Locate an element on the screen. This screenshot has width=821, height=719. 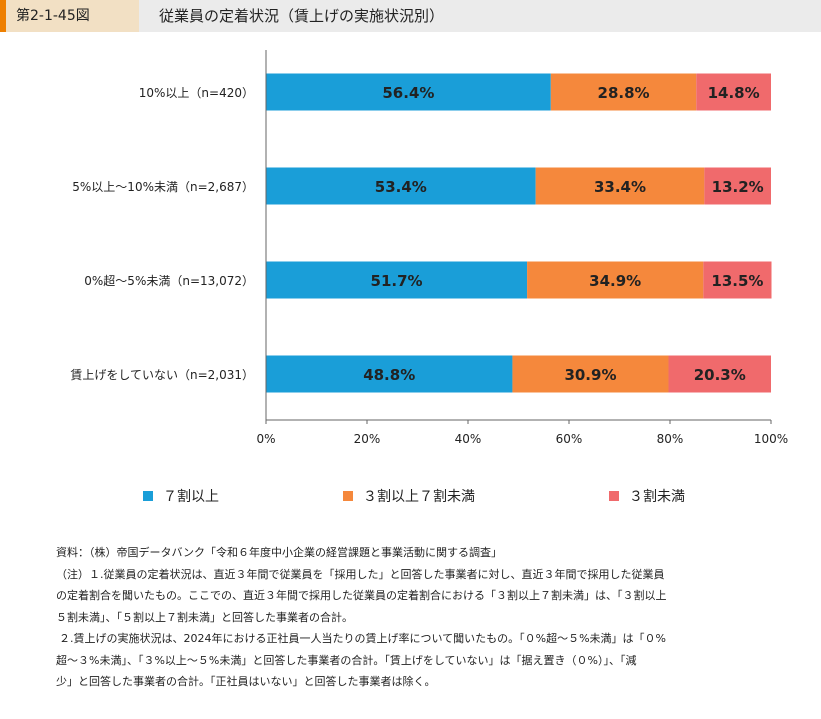
figure-header: 第2-1-45図 従業員の定着状況（賃上げの実施状況別） is located at coordinates (410, 16).